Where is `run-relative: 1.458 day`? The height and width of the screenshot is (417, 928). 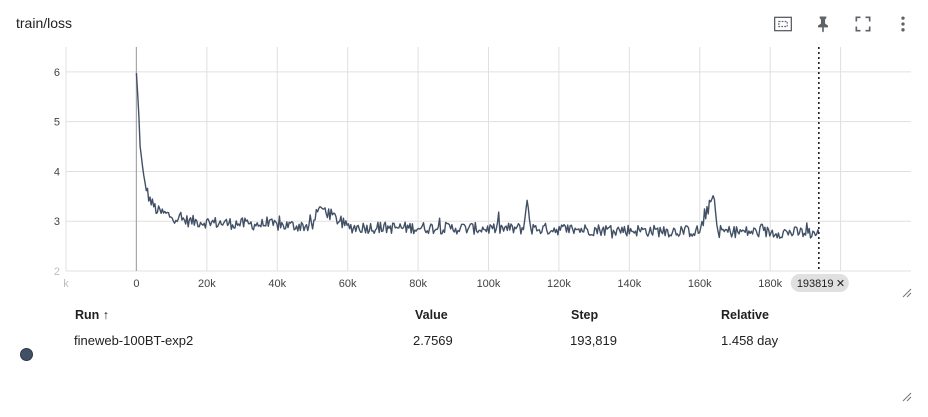
run-relative: 1.458 day is located at coordinates (750, 340).